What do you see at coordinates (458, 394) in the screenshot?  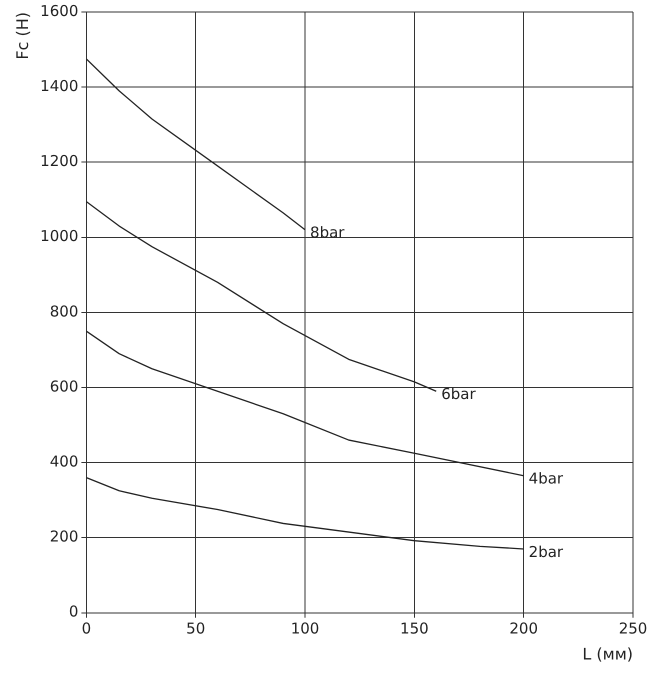 I see `series-label: 6bar` at bounding box center [458, 394].